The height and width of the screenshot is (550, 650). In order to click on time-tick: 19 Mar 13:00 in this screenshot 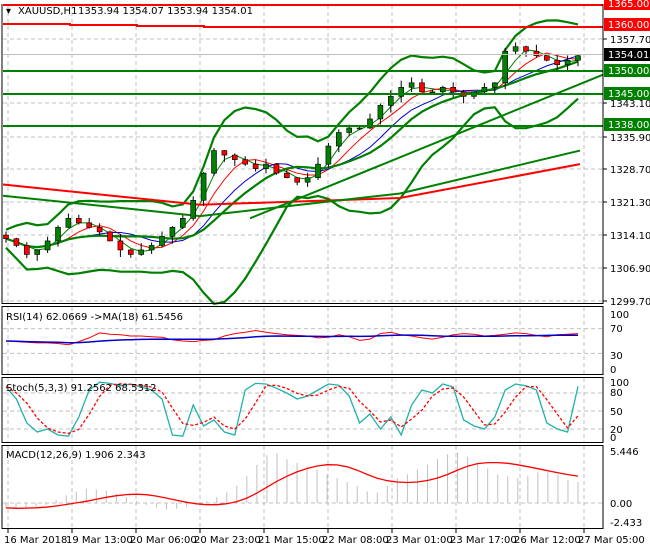, I will do `click(99, 540)`.